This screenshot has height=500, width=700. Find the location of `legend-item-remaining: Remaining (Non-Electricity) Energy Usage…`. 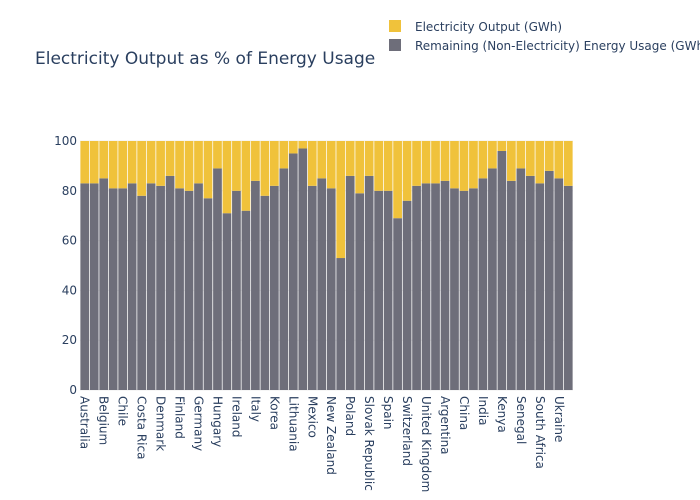

legend-item-remaining: Remaining (Non-Electricity) Energy Usage… is located at coordinates (544, 46).